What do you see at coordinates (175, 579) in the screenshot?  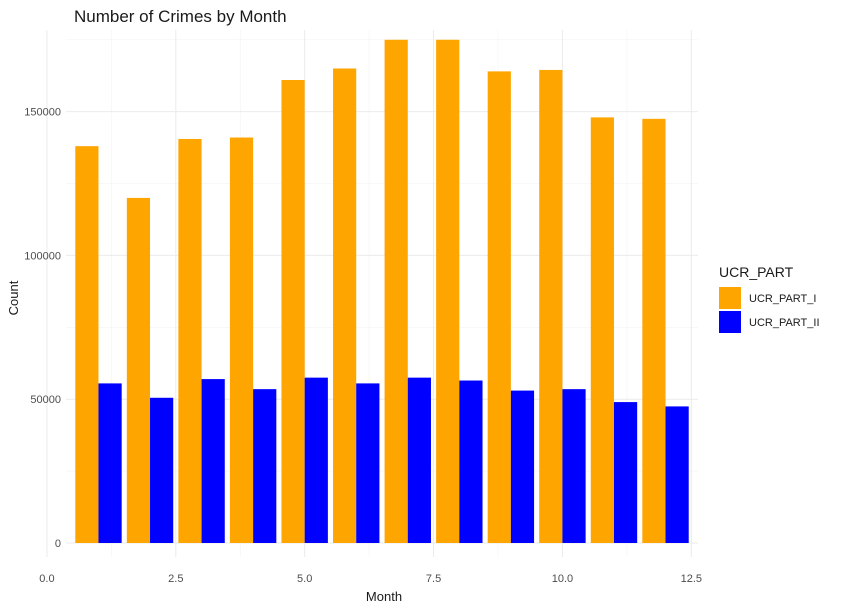 I see `x-tick-label: 2.5` at bounding box center [175, 579].